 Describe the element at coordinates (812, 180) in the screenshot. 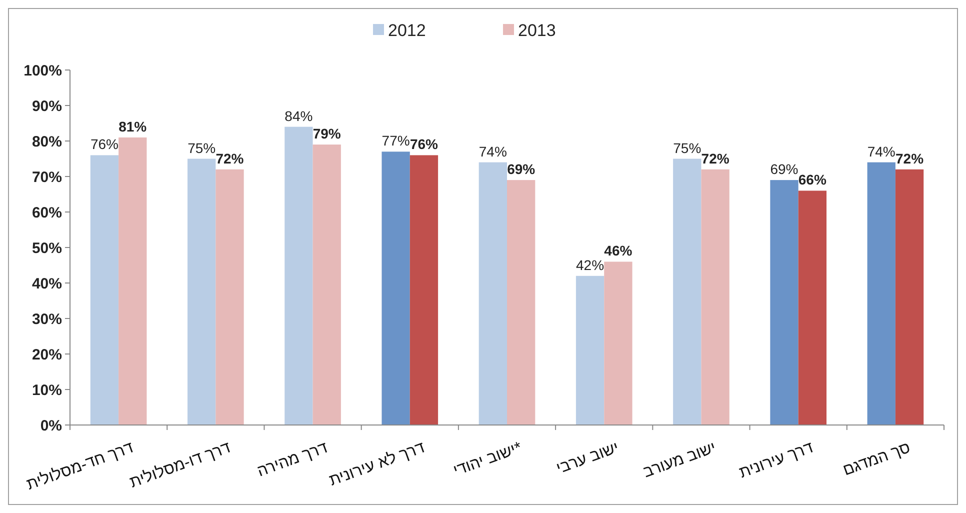

I see `data-label: 66%` at that location.